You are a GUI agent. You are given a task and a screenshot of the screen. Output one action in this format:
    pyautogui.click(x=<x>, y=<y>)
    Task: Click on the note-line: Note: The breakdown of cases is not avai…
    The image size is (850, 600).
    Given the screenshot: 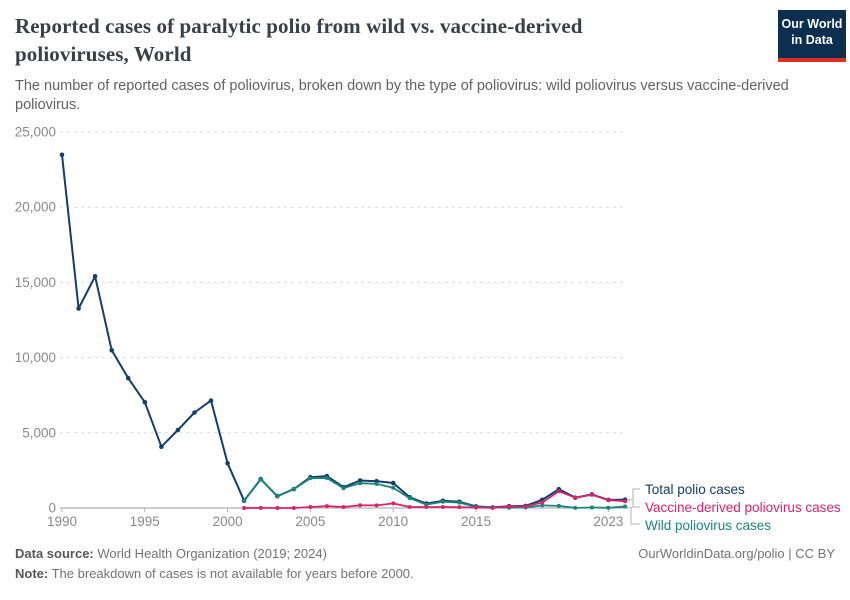 What is the action you would take?
    pyautogui.click(x=214, y=573)
    